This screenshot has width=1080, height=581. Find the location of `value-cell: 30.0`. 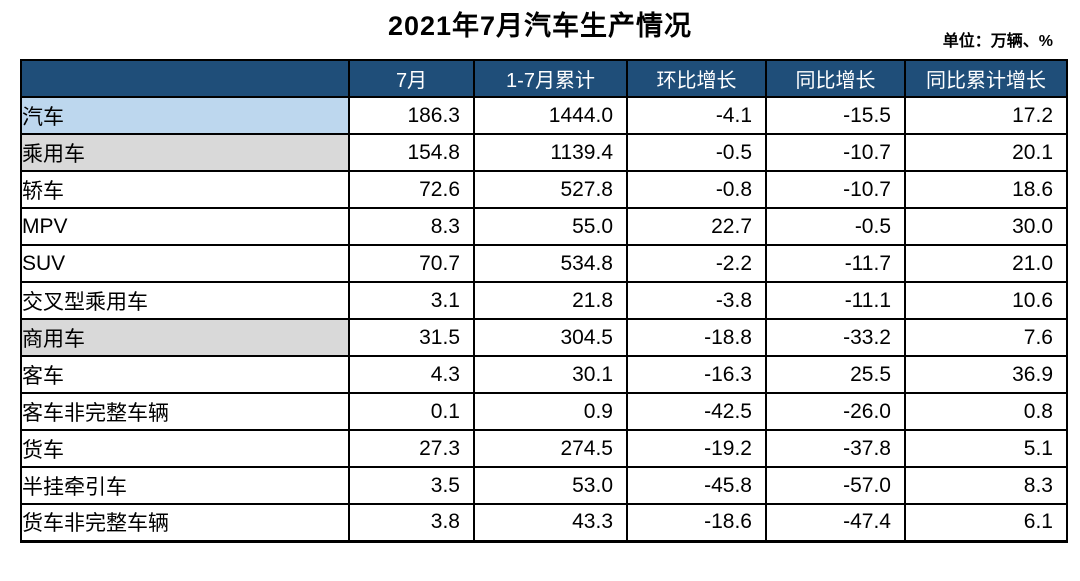

value-cell: 30.0 is located at coordinates (986, 226).